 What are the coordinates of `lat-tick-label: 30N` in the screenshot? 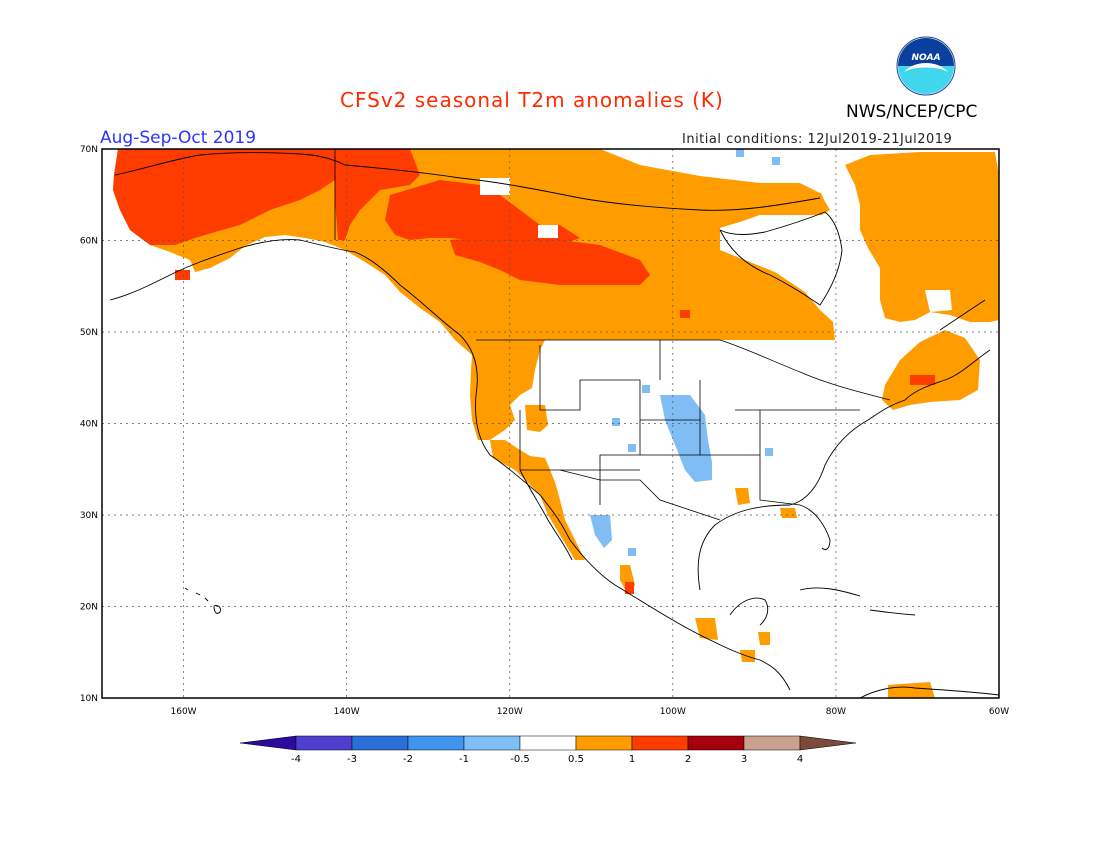 It's located at (89, 516).